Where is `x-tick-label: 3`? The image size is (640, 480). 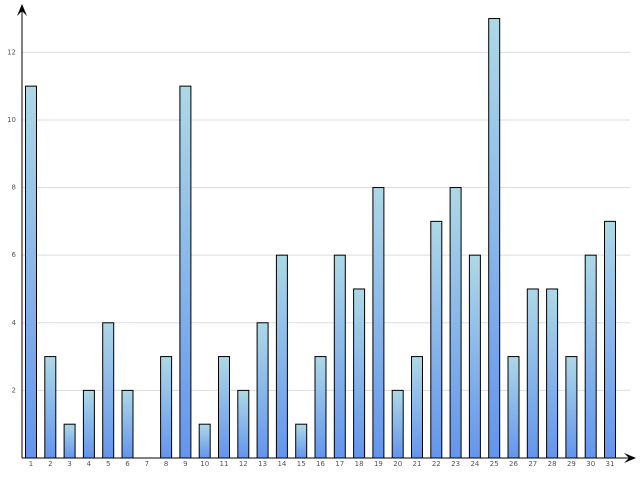
x-tick-label: 3 is located at coordinates (69, 464).